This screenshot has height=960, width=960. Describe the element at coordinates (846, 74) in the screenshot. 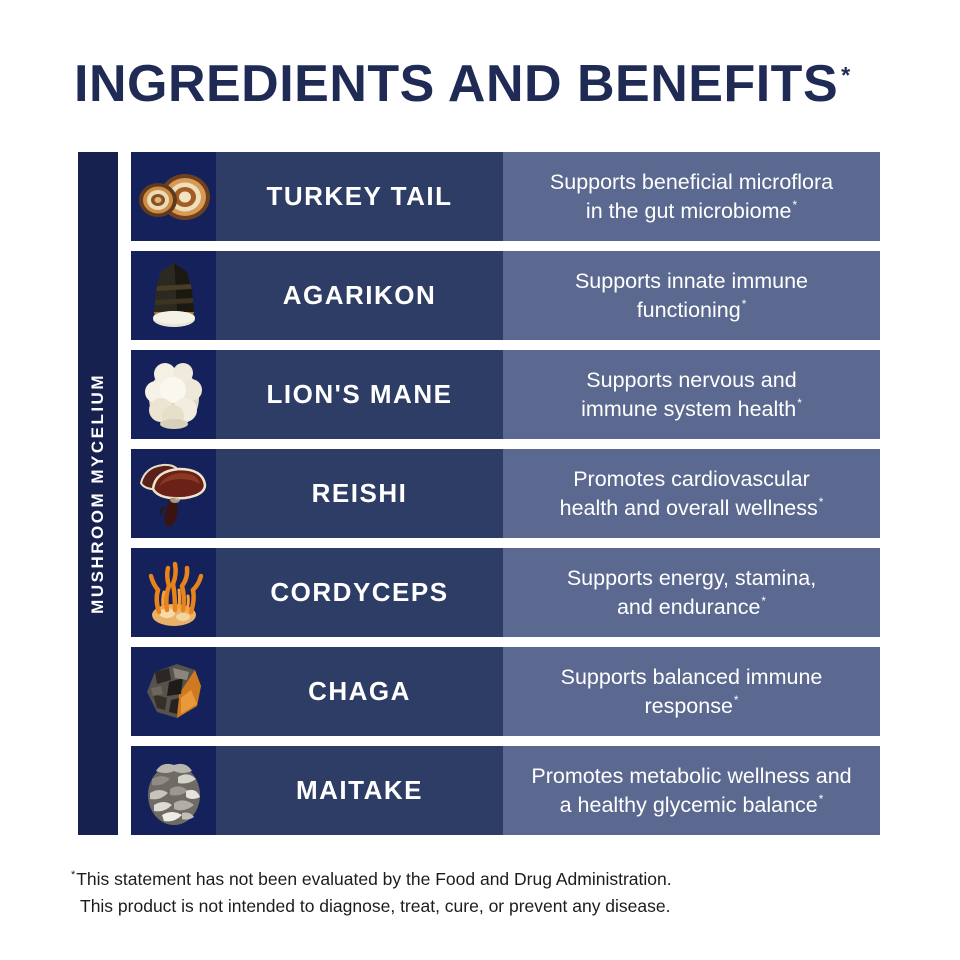

I see `title-asterisk-marker: *` at that location.